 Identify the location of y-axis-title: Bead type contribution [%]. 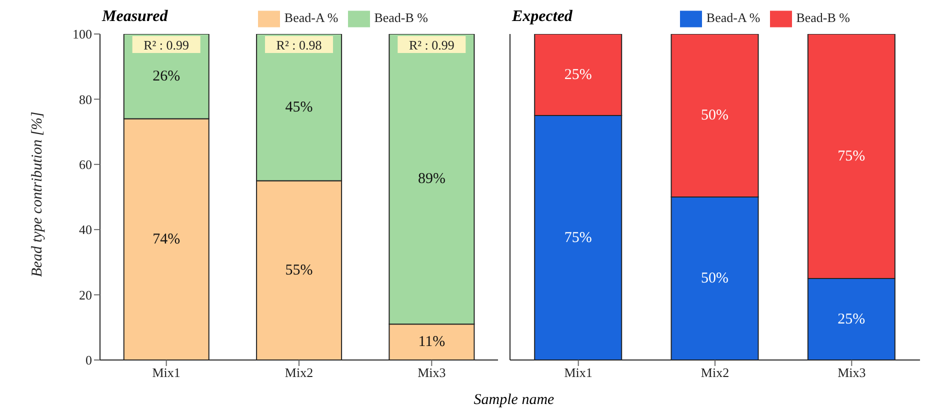
(37, 194).